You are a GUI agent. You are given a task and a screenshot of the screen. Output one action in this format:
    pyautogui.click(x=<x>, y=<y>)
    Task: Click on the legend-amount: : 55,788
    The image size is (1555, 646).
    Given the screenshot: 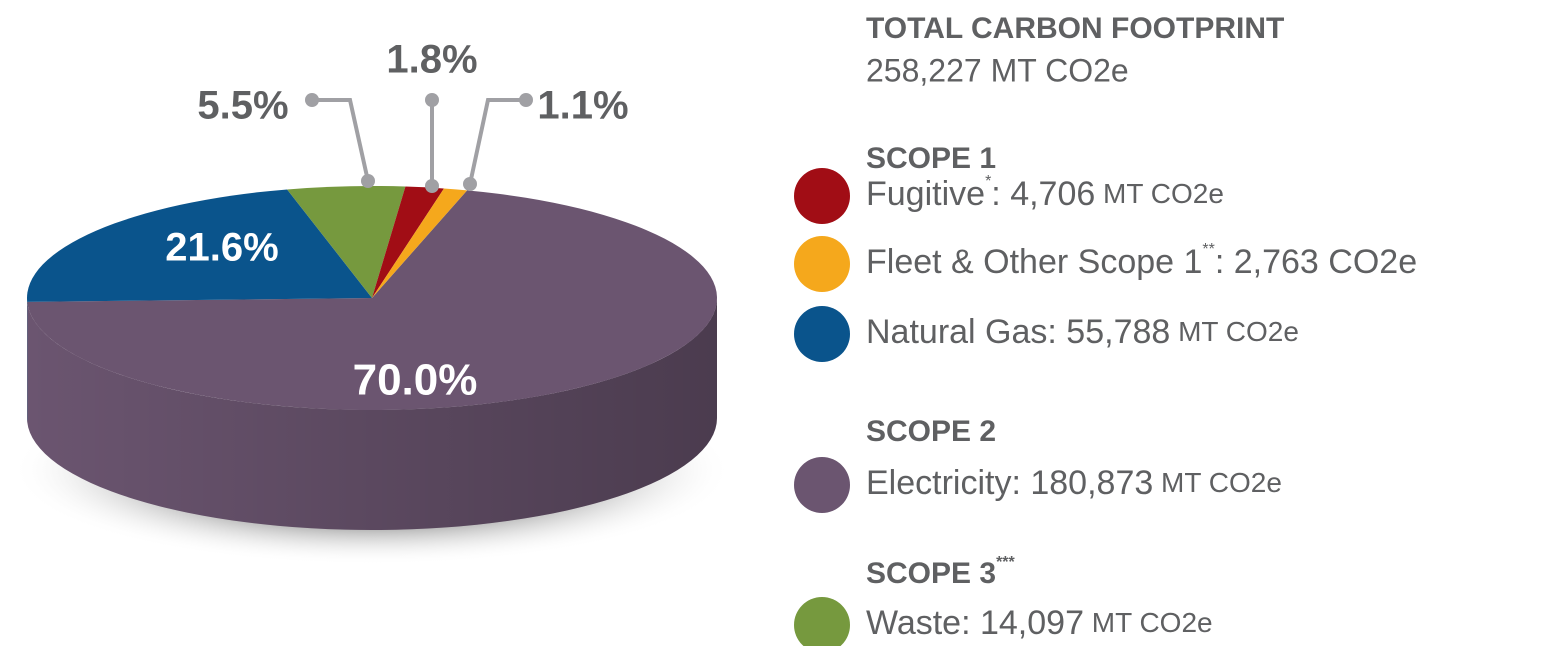 What is the action you would take?
    pyautogui.click(x=1108, y=332)
    